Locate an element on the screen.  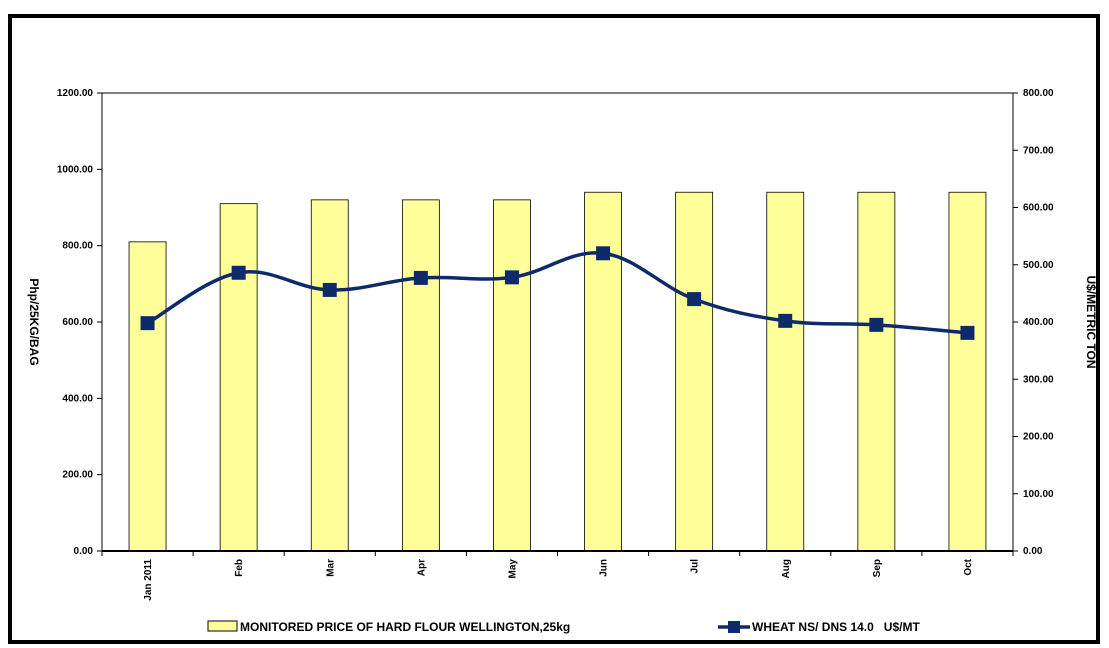
right-tick-label: 0.00 is located at coordinates (1033, 551).